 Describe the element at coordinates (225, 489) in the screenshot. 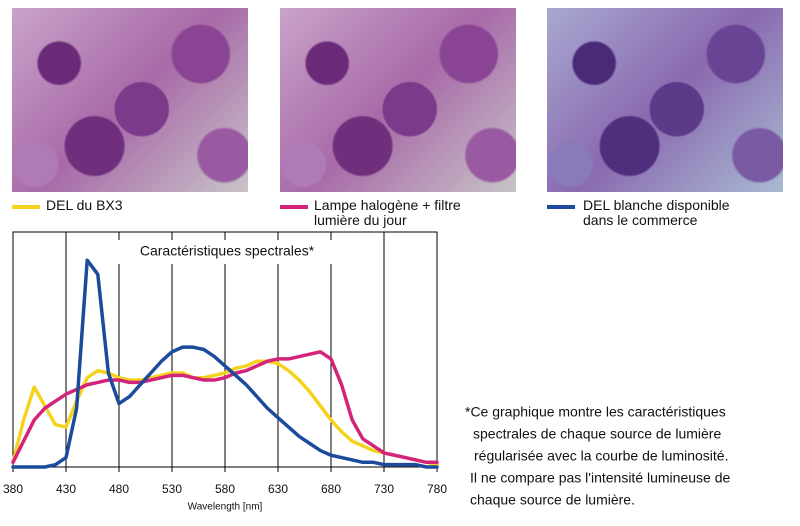

I see `x-tick-label: 580` at that location.